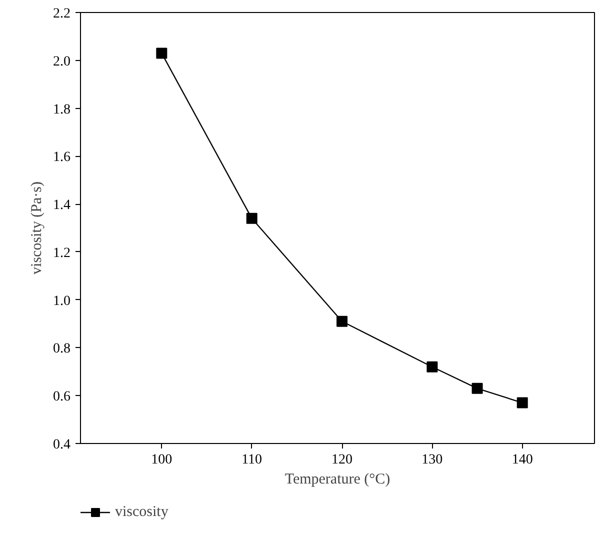 This screenshot has width=608, height=542. What do you see at coordinates (61, 253) in the screenshot?
I see `y-tick-label: 1.2` at bounding box center [61, 253].